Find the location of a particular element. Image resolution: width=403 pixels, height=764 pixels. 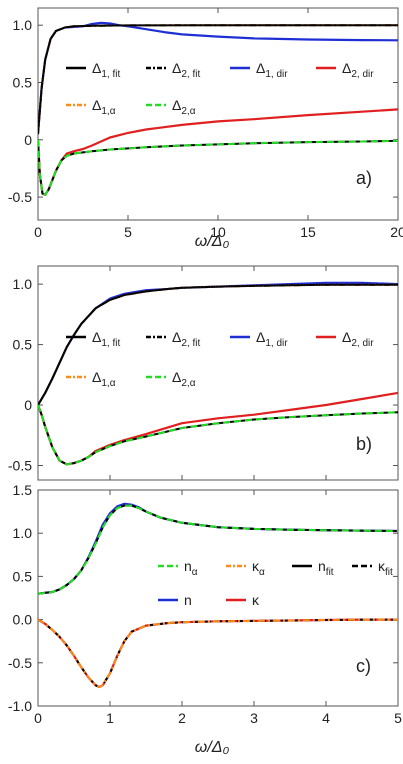

series-fit2b is located at coordinates (218, 167).